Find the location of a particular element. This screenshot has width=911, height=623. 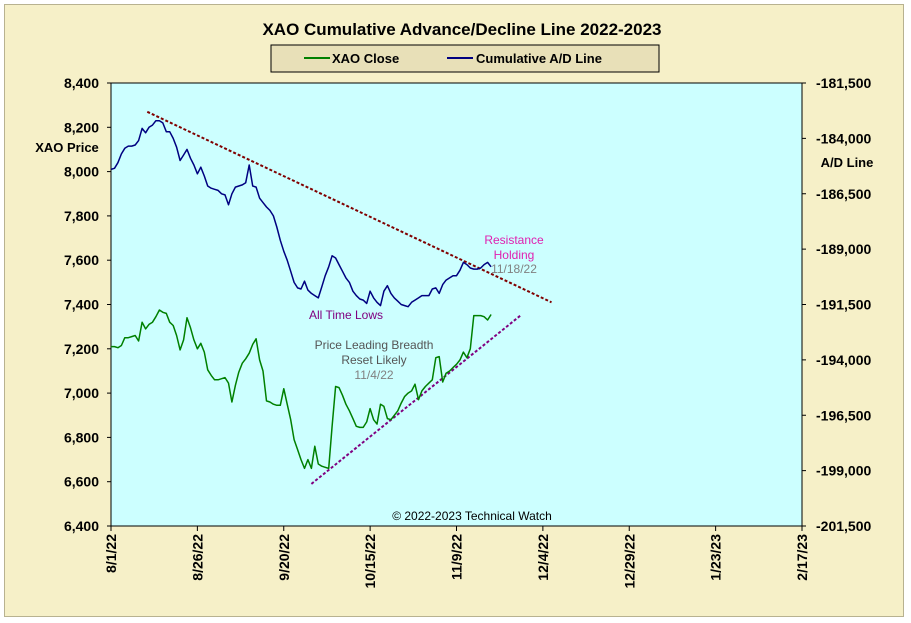

y-tick-right-label: -184,000 is located at coordinates (843, 138).